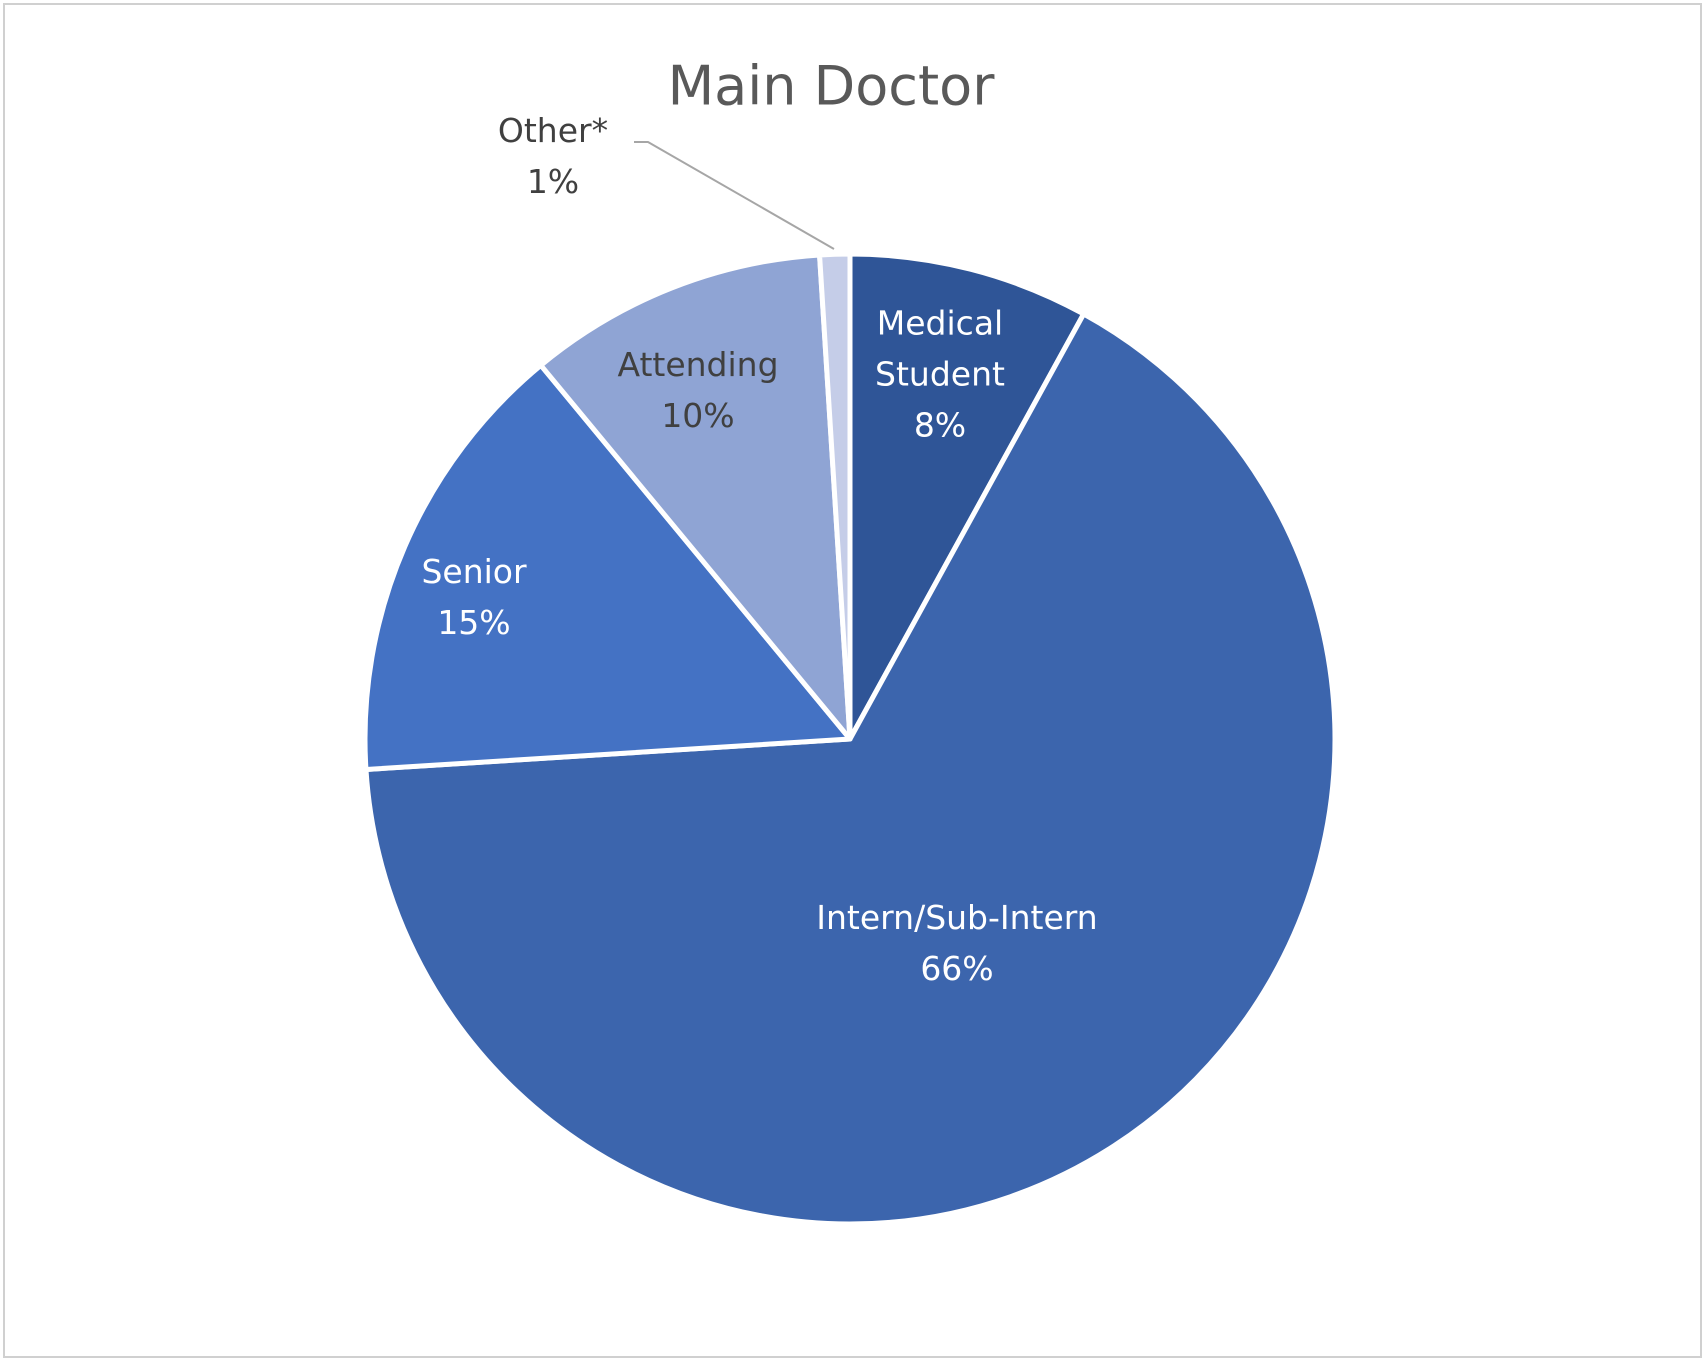  I want to click on chart-title: Main Doctor, so click(832, 86).